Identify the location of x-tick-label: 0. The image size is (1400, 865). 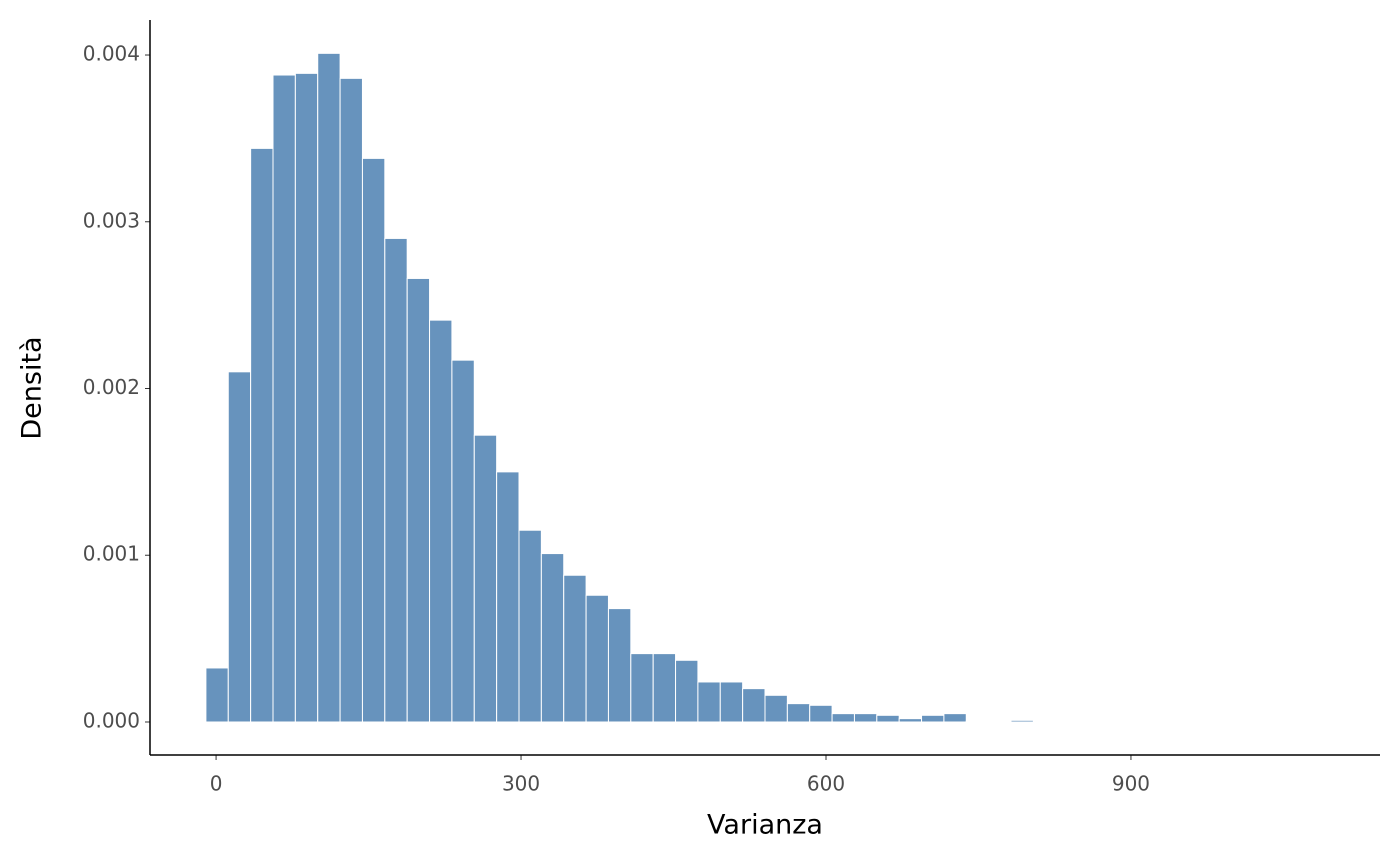
(216, 784).